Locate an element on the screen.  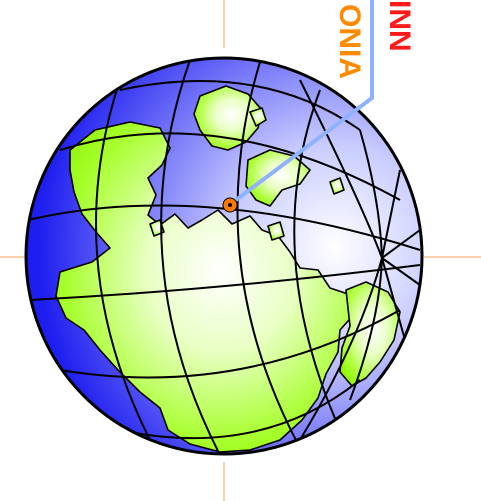
red-label: INN is located at coordinates (399, 26).